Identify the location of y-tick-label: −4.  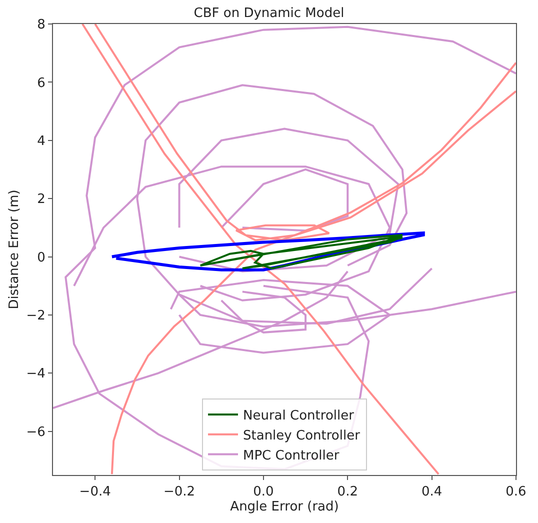
(36, 374).